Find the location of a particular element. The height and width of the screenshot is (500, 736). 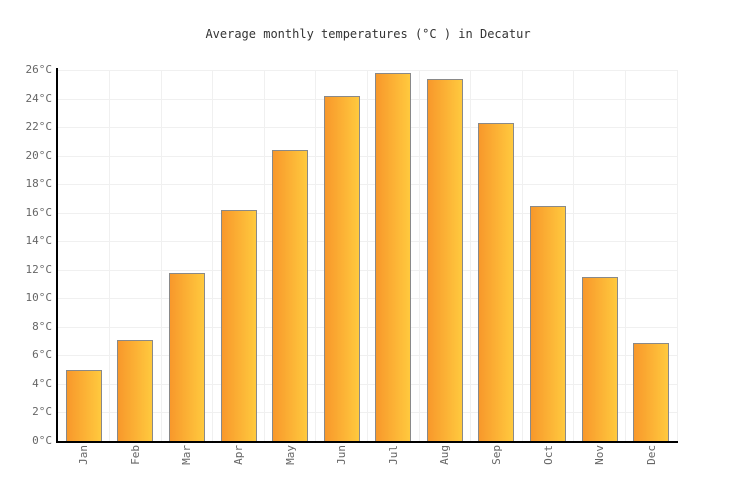

y-tick-label-20: 20°C is located at coordinates (39, 155).